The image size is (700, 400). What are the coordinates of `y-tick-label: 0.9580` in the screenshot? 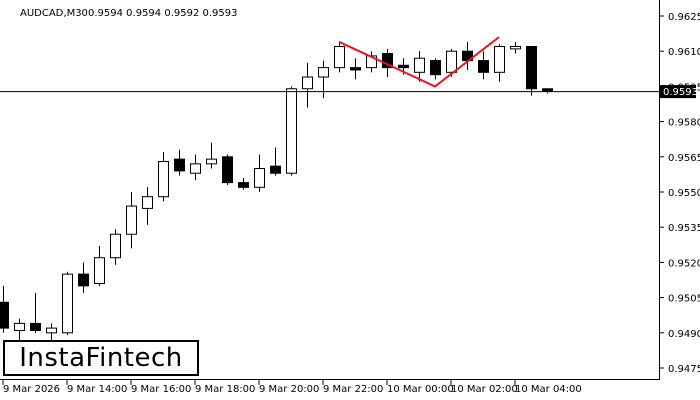 It's located at (684, 123).